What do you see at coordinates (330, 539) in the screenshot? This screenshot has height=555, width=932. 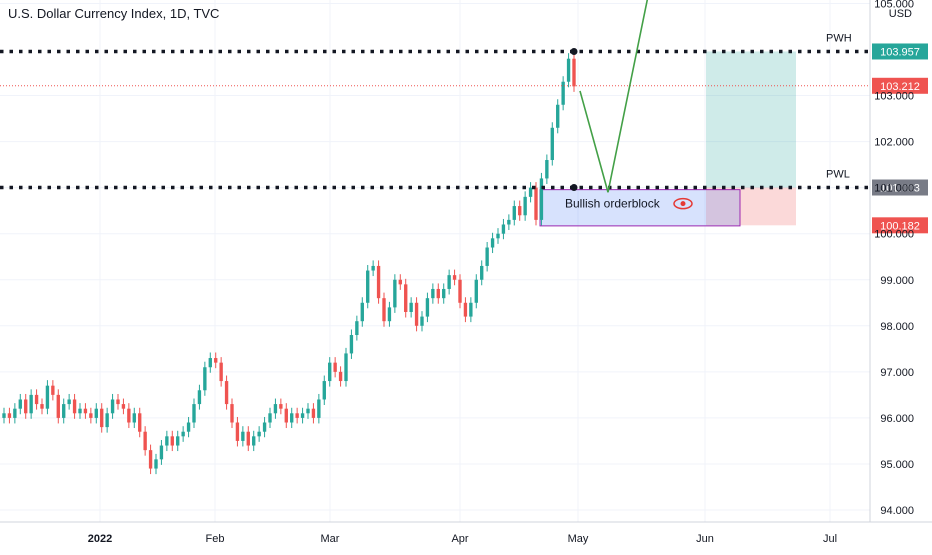 I see `x-tick-label: Mar` at bounding box center [330, 539].